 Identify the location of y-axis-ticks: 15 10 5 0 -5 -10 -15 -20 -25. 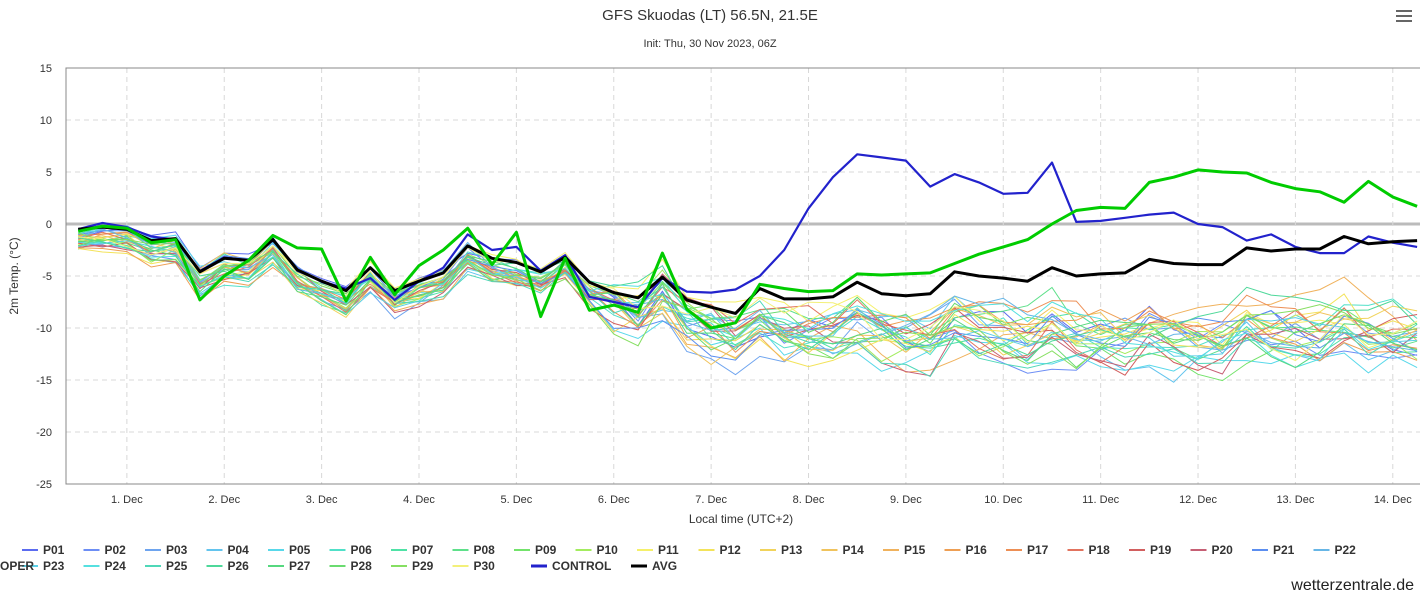
(44, 277).